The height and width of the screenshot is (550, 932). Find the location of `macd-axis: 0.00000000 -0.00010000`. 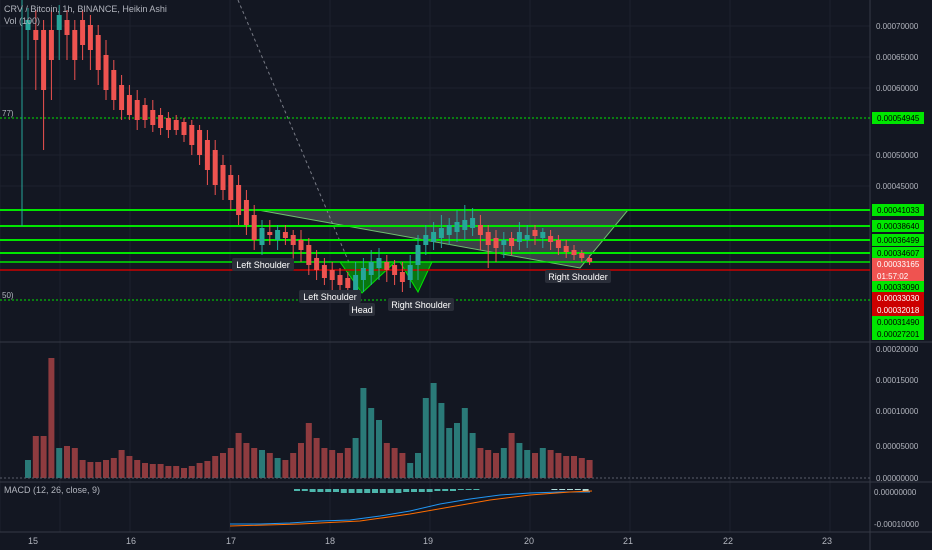

macd-axis: 0.00000000 -0.00010000 is located at coordinates (896, 508).